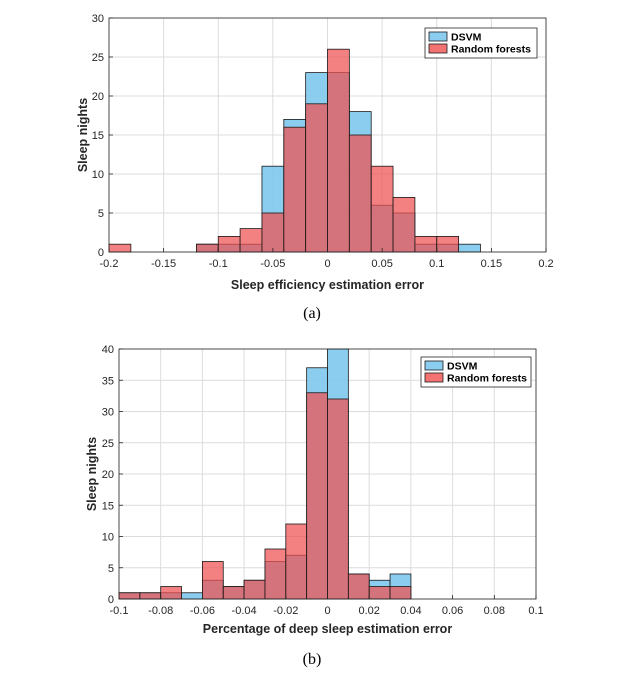 Image resolution: width=618 pixels, height=683 pixels. What do you see at coordinates (545, 264) in the screenshot?
I see `x-tick-label: 0.2` at bounding box center [545, 264].